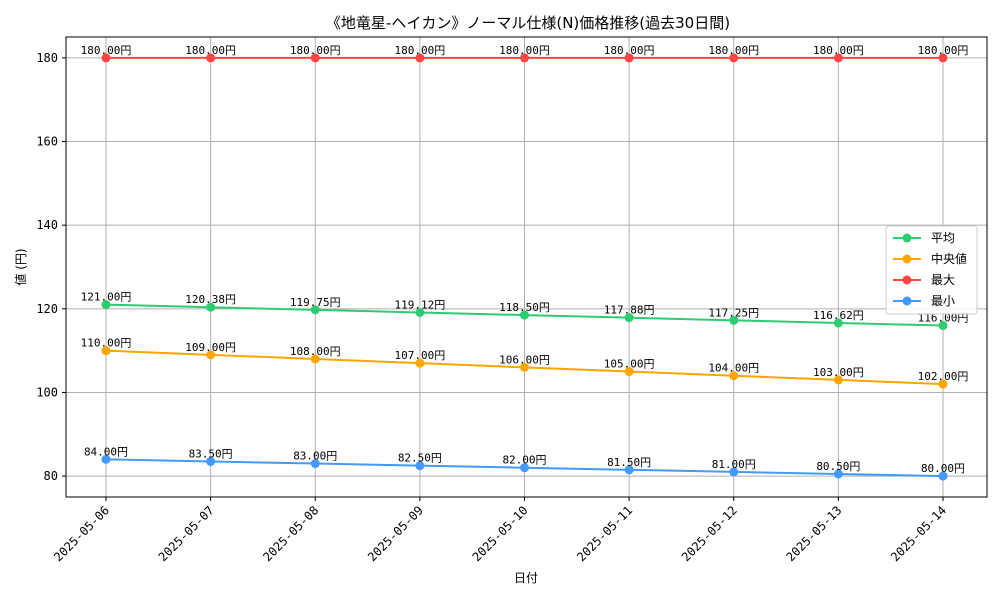 The height and width of the screenshot is (600, 1000). I want to click on series-3-data-label: 84.00円, so click(106, 451).